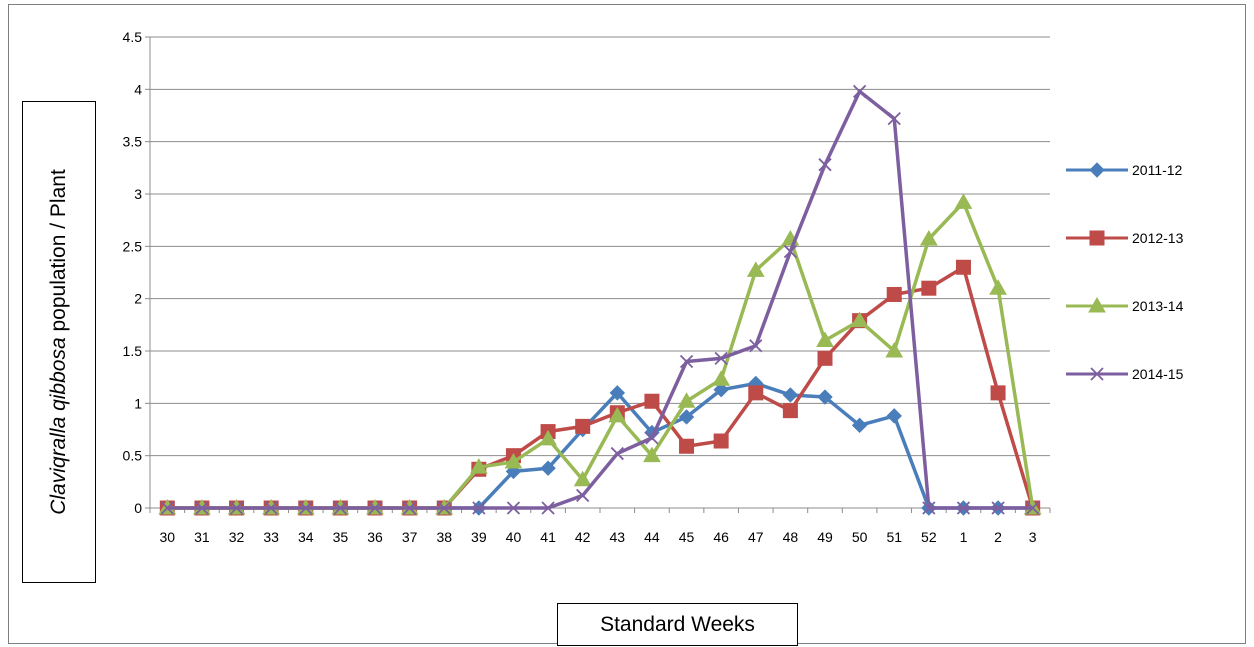  I want to click on y-axis-label-rest: population / Plant, so click(58, 250).